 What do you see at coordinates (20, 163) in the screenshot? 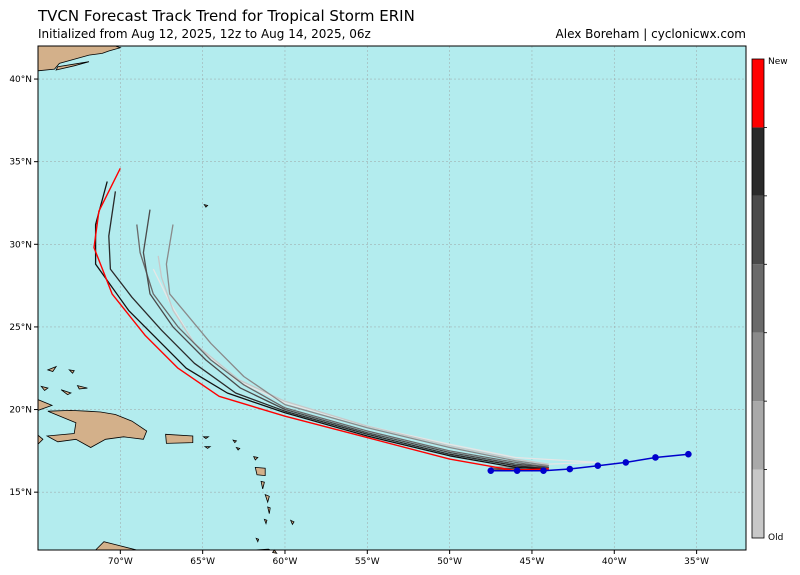
I see `lat-tick-label: 35°N` at bounding box center [20, 163].